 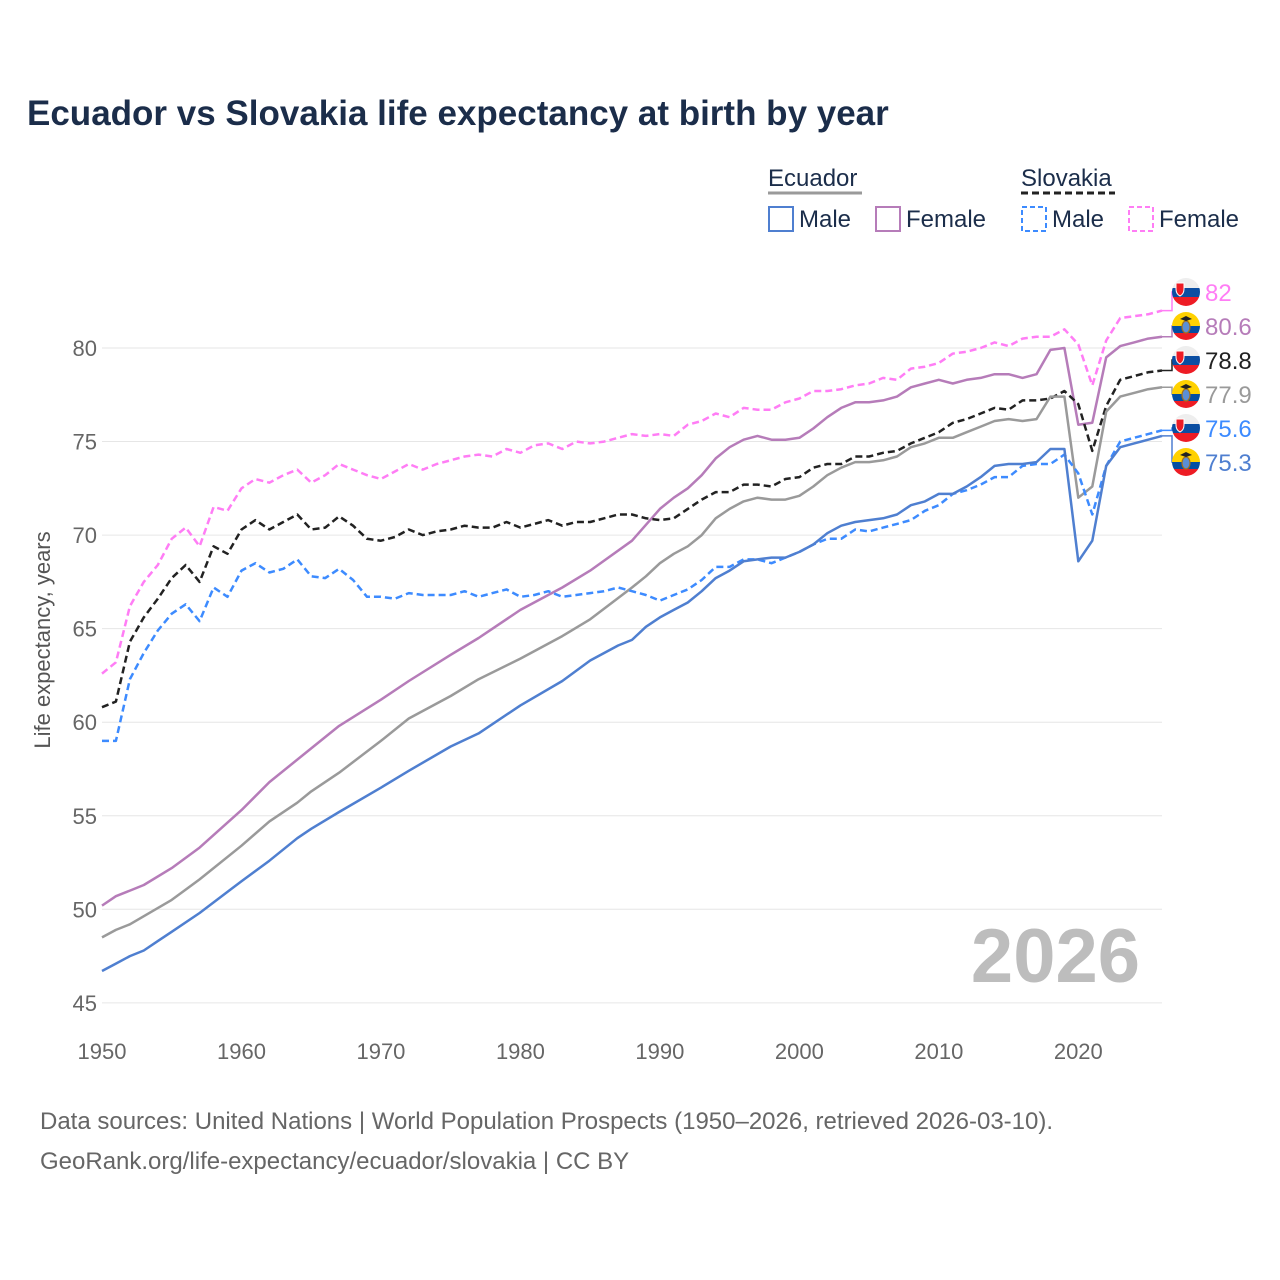 I want to click on legend-ecuador-male: Male, so click(x=825, y=219).